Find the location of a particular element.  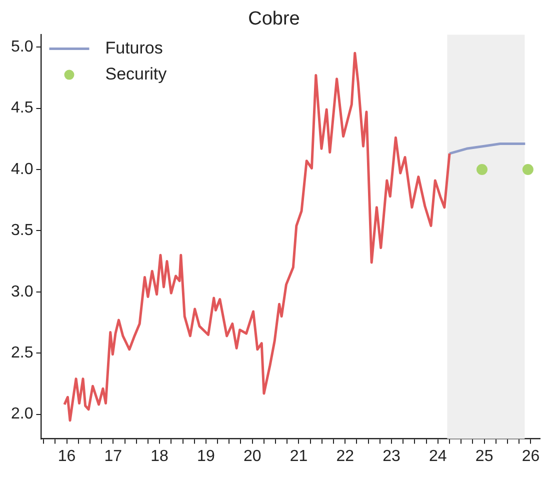

x-tick-label: 18 is located at coordinates (159, 456).